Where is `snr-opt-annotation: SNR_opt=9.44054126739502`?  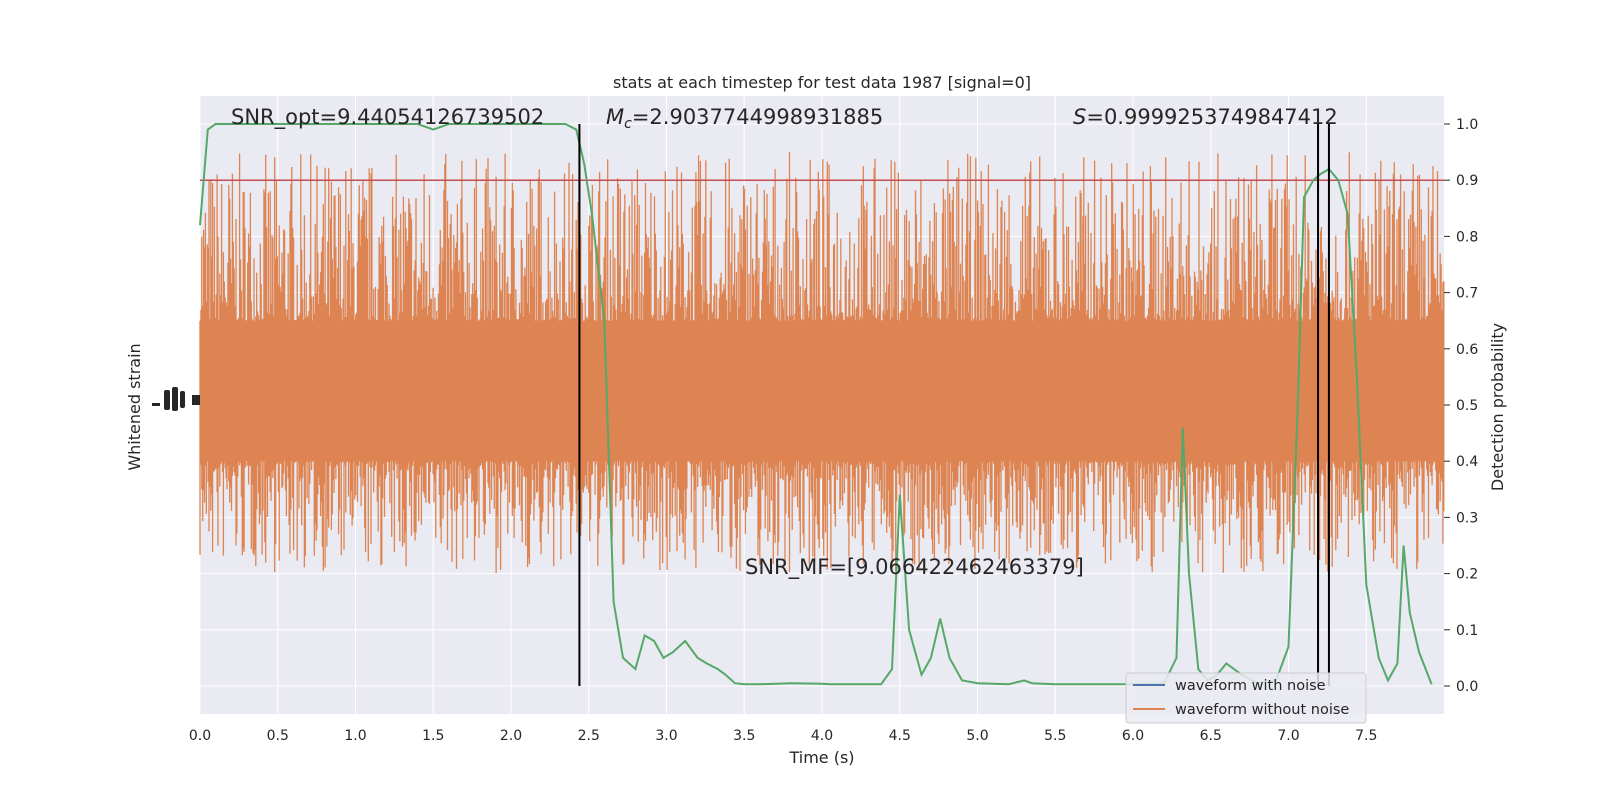
snr-opt-annotation: SNR_opt=9.44054126739502 is located at coordinates (387, 117).